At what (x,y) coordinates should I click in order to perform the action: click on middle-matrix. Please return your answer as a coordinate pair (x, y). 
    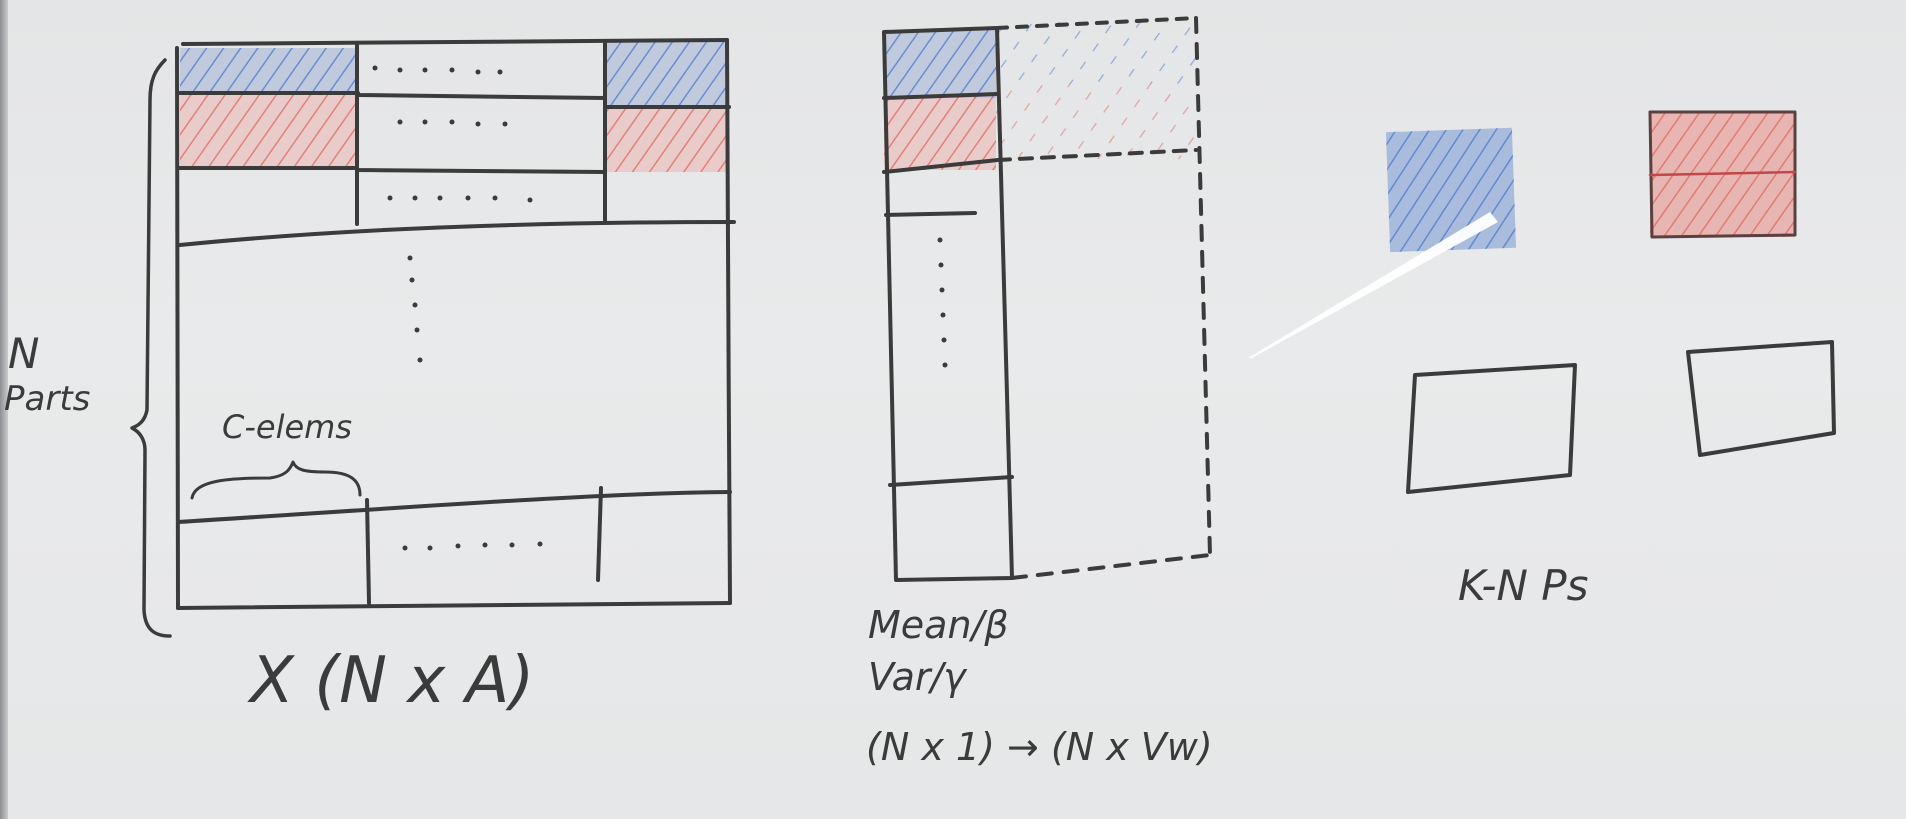
    Looking at the image, I should click on (1047, 299).